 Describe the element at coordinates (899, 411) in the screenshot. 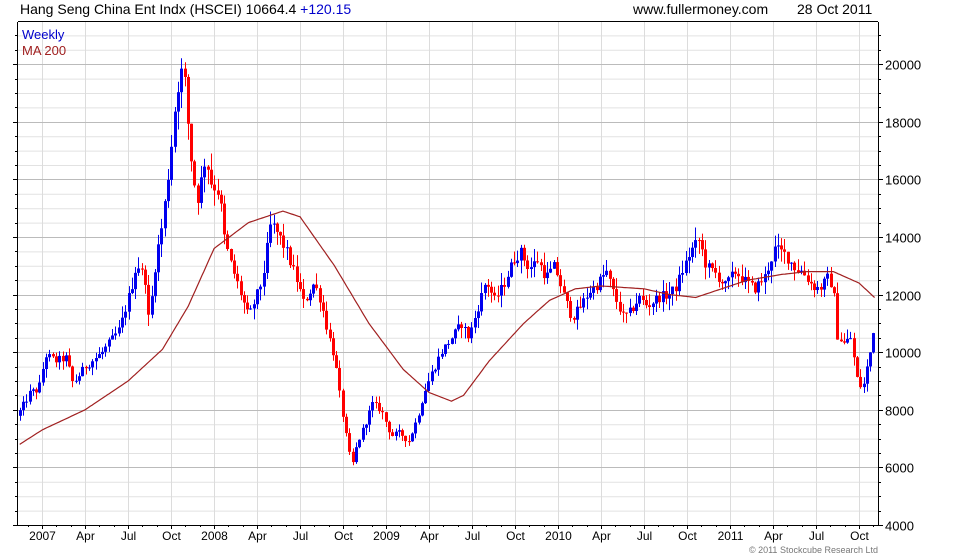

I see `y-tick-label: 8000` at that location.